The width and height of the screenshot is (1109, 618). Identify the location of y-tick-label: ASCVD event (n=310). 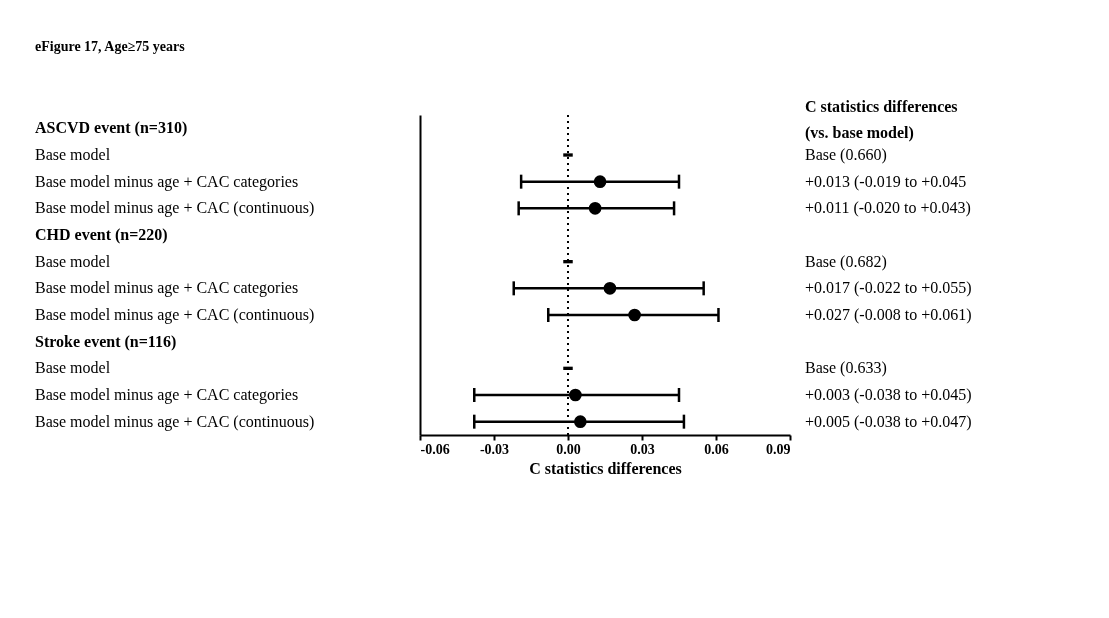
(111, 128).